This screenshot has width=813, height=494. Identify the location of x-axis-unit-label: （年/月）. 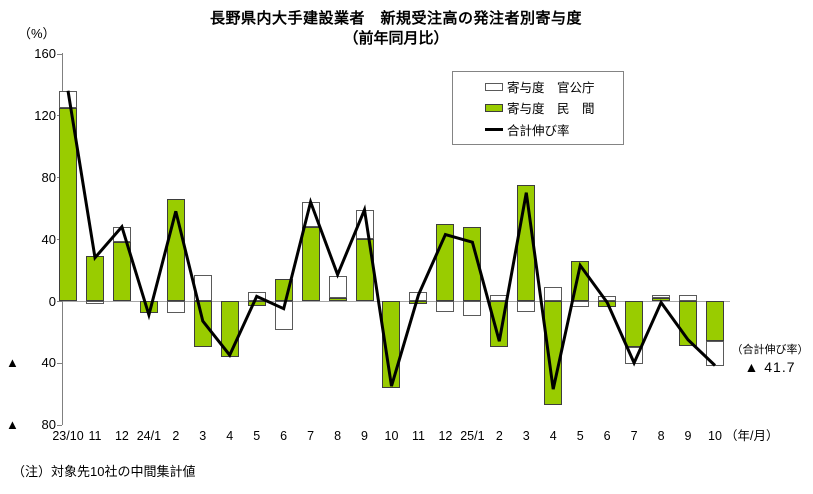
(751, 436).